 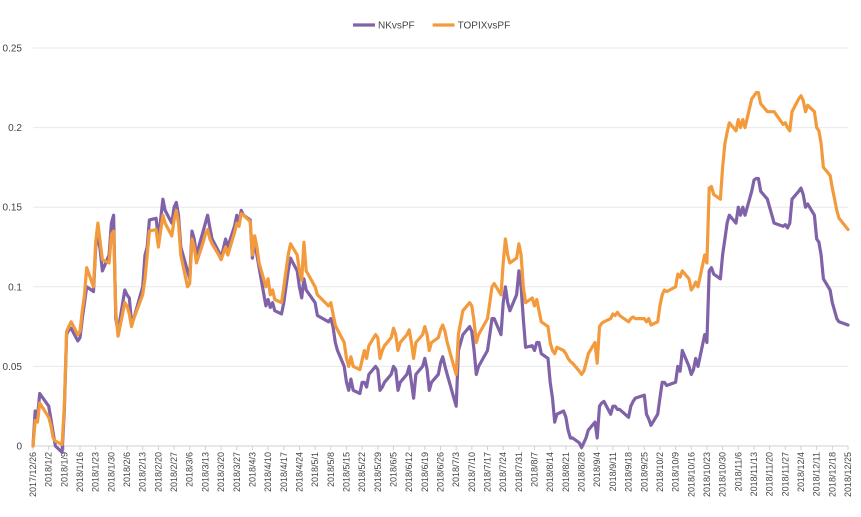 I want to click on x-tick-label: 2018/9/25, so click(x=644, y=472).